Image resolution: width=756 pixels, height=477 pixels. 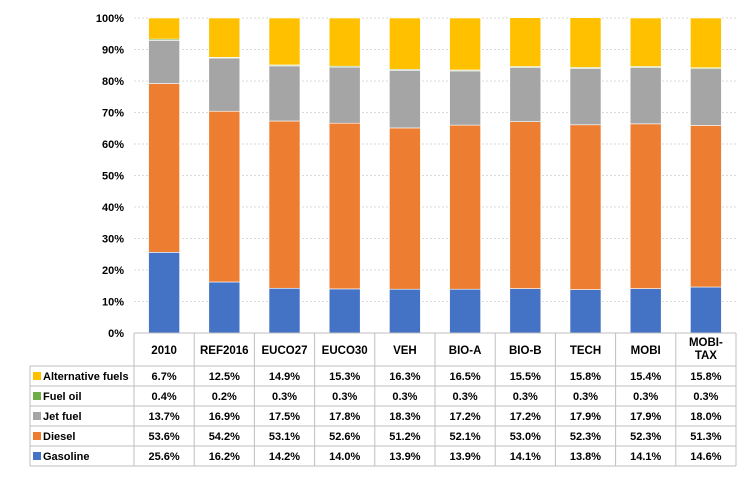 What do you see at coordinates (164, 377) in the screenshot?
I see `data-label: 6.7%` at bounding box center [164, 377].